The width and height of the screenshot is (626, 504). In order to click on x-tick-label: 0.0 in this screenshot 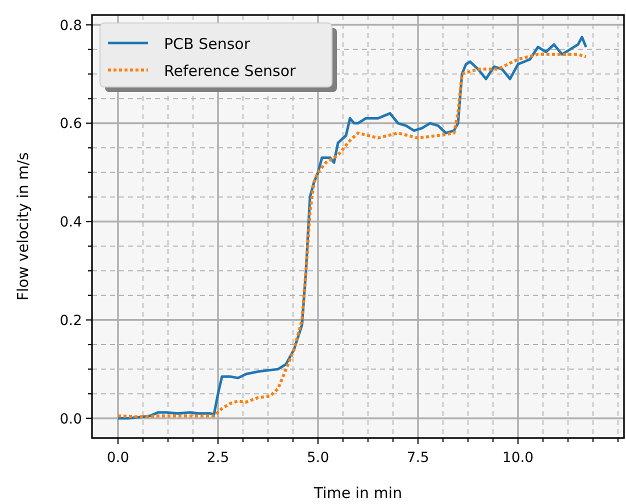, I will do `click(118, 458)`.